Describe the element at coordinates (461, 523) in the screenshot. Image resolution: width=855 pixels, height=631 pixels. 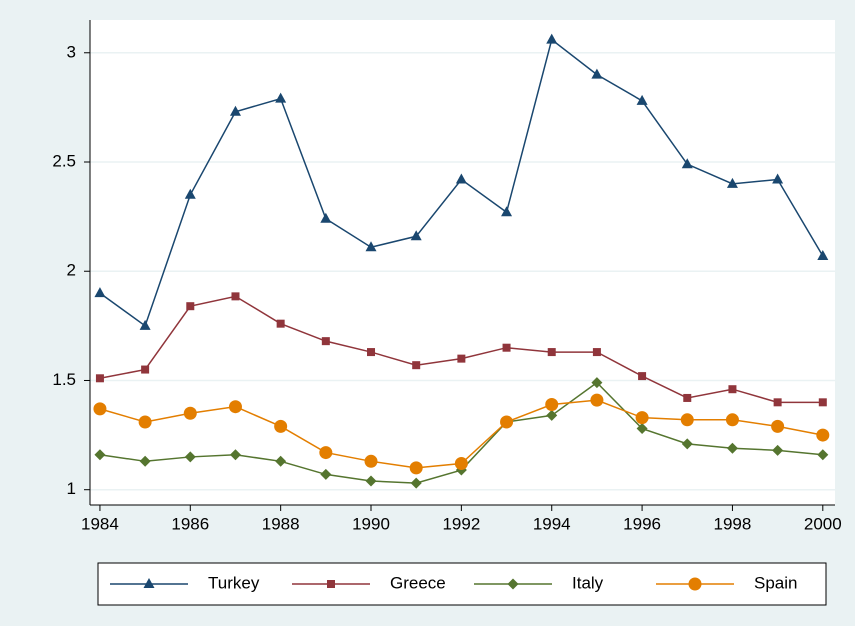
I see `x-tick-label: 1992` at that location.